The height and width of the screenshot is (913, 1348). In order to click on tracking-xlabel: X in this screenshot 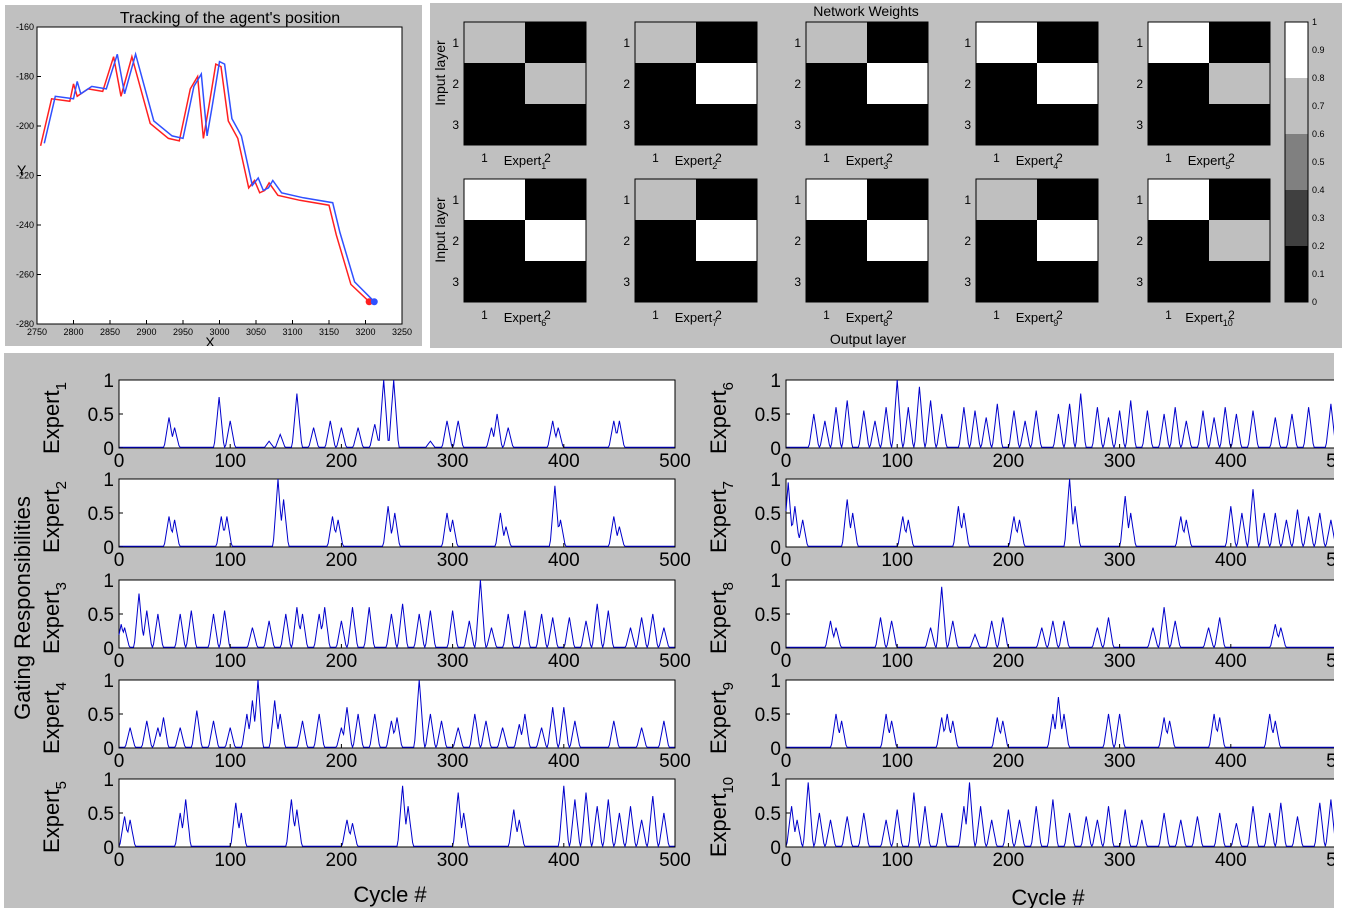, I will do `click(210, 340)`.